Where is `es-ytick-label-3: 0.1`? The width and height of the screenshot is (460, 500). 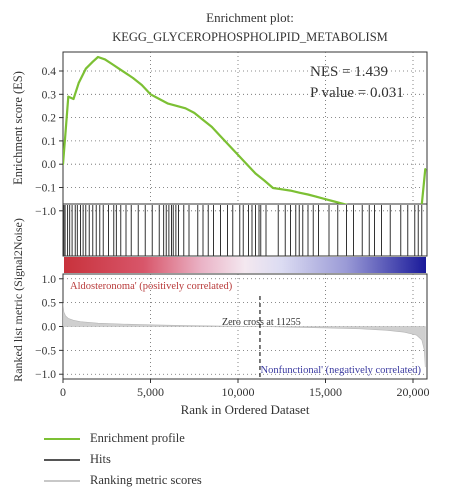
es-ytick-label-3: 0.1 is located at coordinates (49, 142).